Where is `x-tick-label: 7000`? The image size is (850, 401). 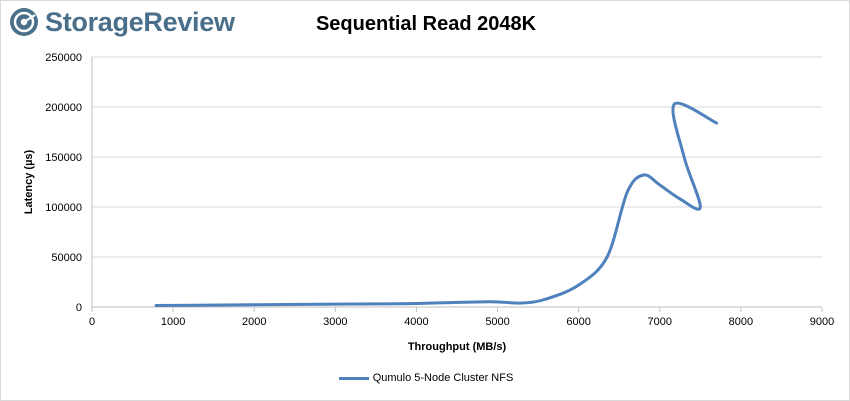
x-tick-label: 7000 is located at coordinates (660, 322).